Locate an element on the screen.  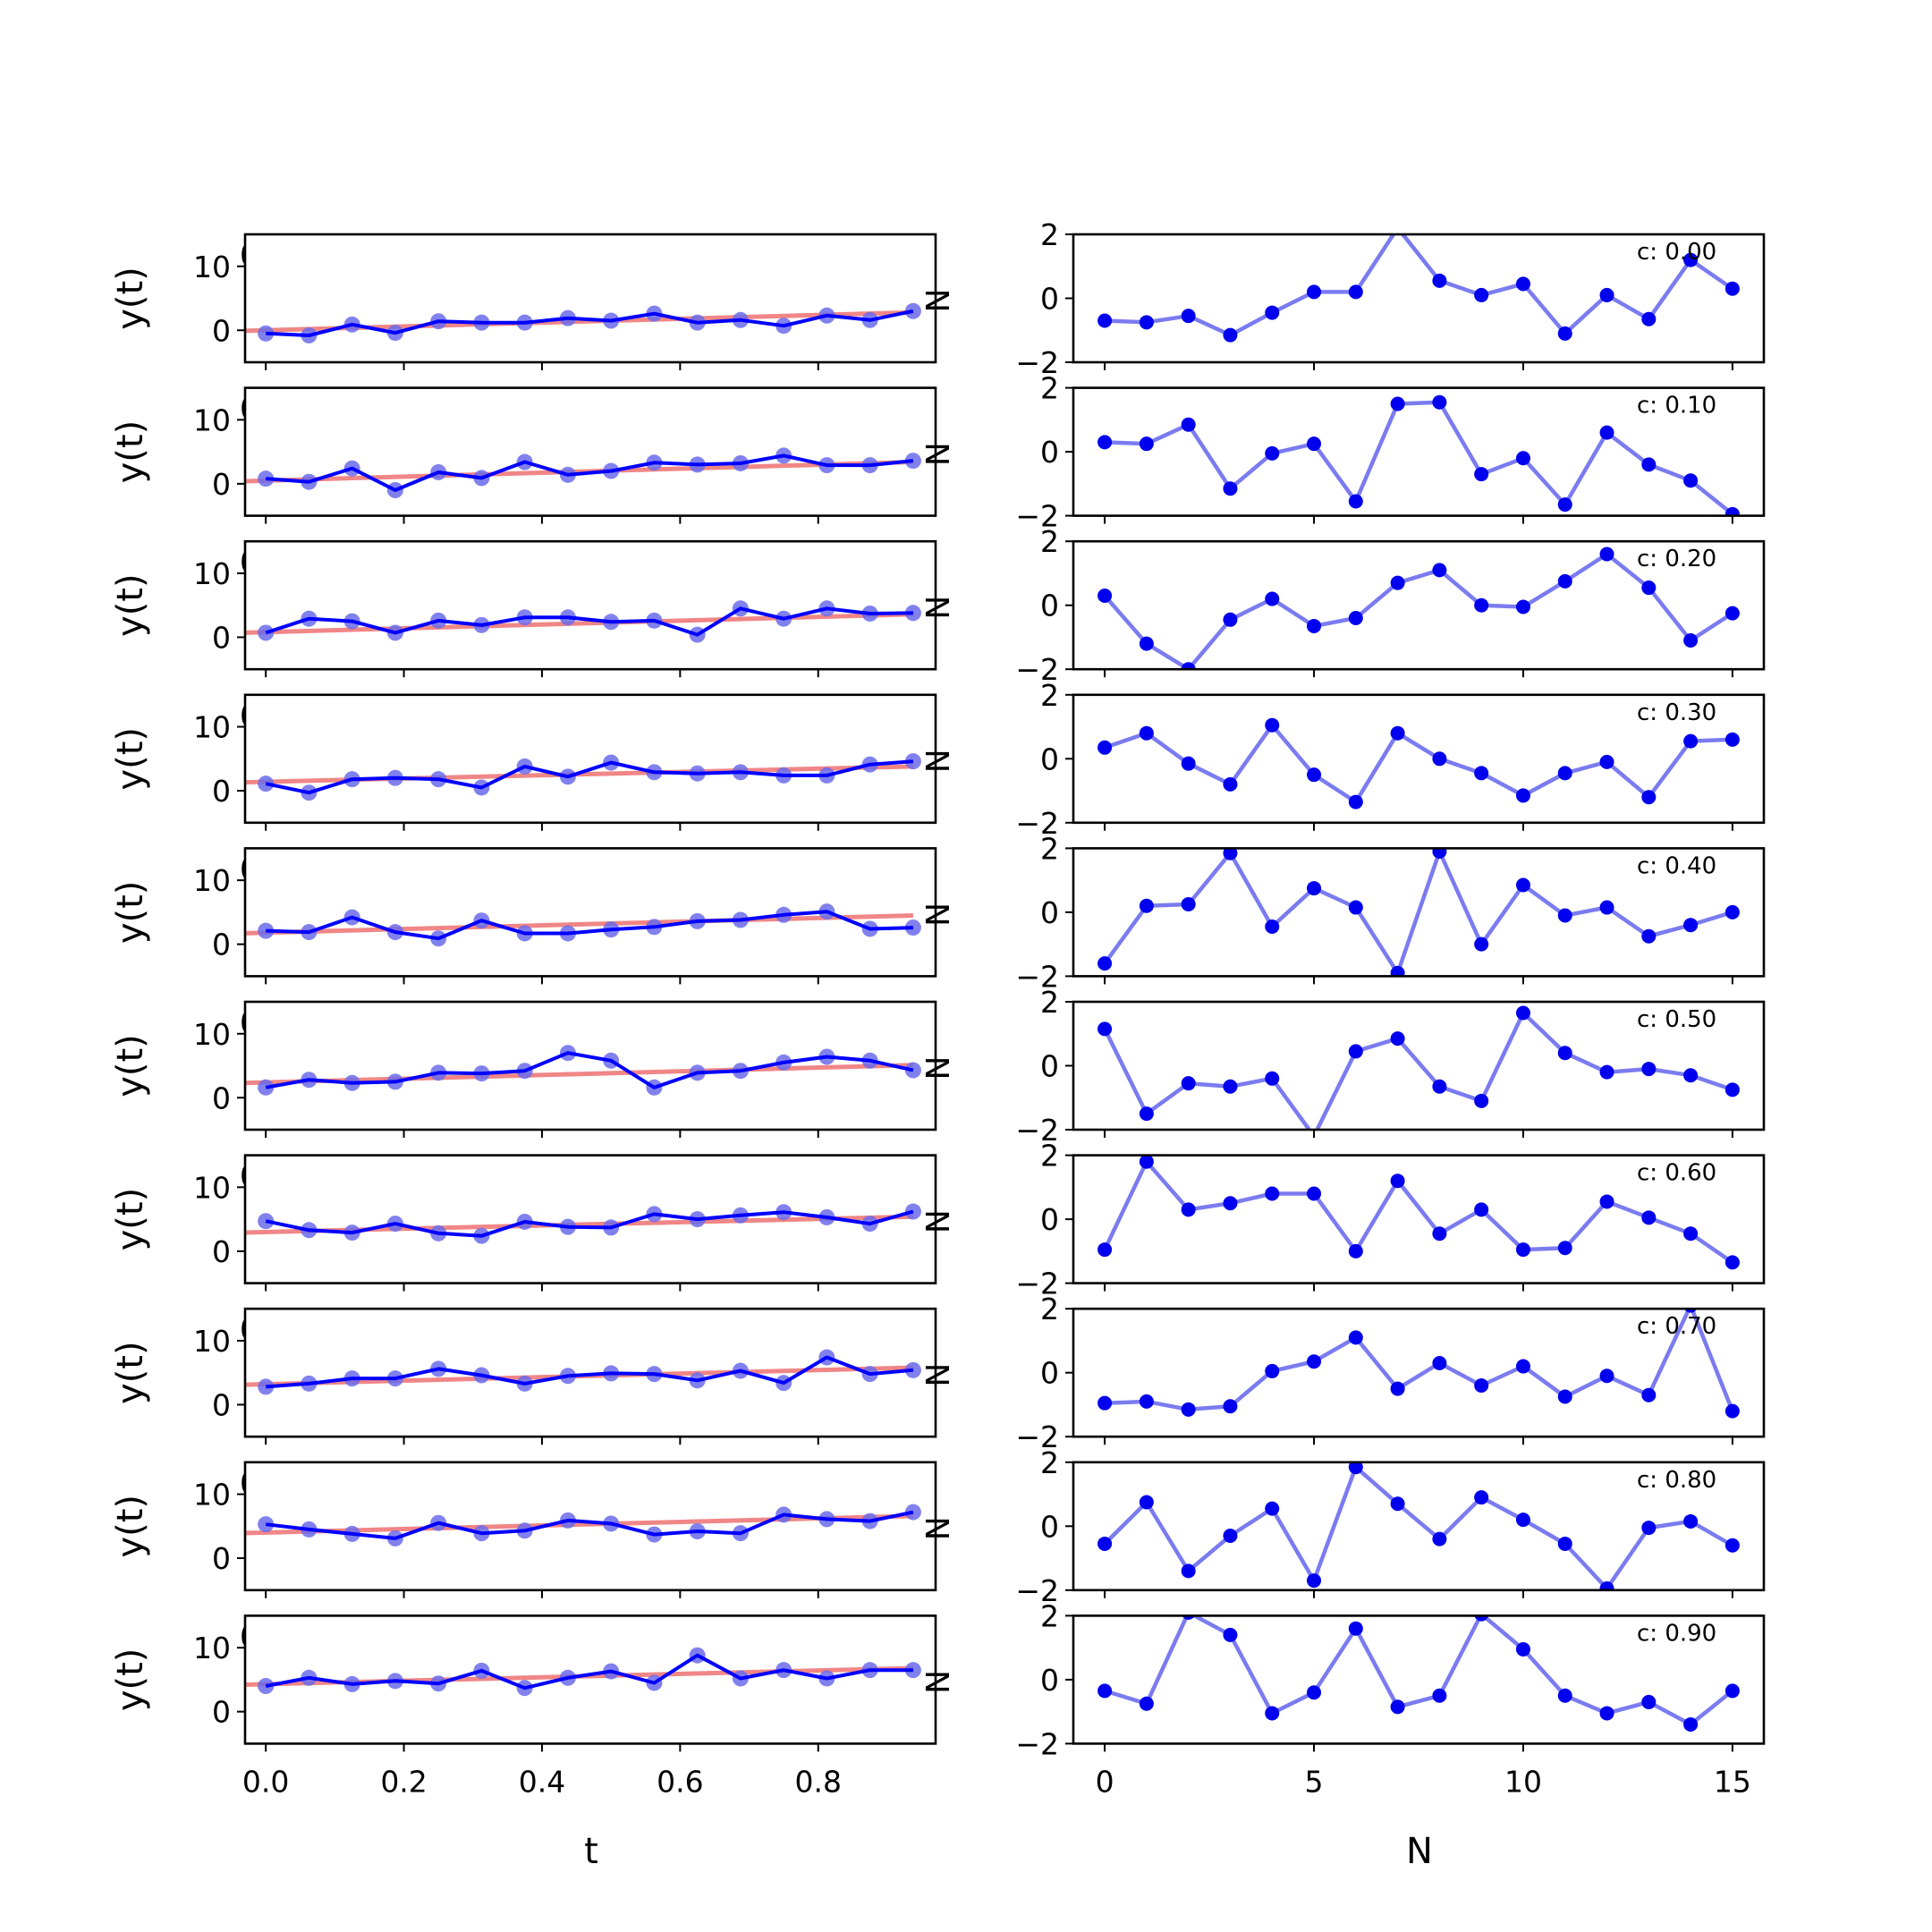
x-tick-label: 0.2 is located at coordinates (403, 1781).